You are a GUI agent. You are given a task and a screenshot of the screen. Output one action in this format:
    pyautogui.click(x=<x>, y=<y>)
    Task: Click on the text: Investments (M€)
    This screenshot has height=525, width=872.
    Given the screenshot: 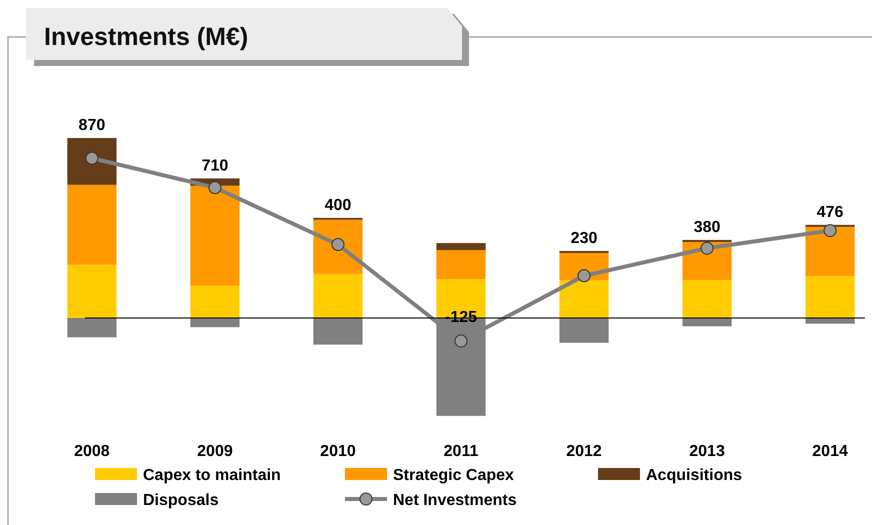 What is the action you would take?
    pyautogui.click(x=146, y=37)
    